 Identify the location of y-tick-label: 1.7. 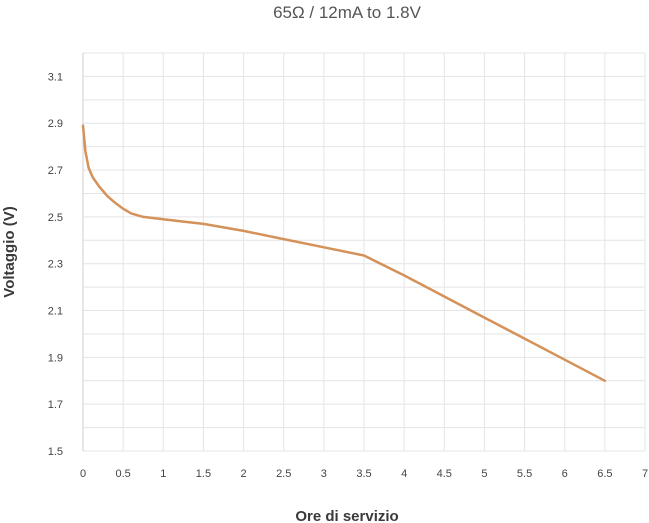
(55, 405).